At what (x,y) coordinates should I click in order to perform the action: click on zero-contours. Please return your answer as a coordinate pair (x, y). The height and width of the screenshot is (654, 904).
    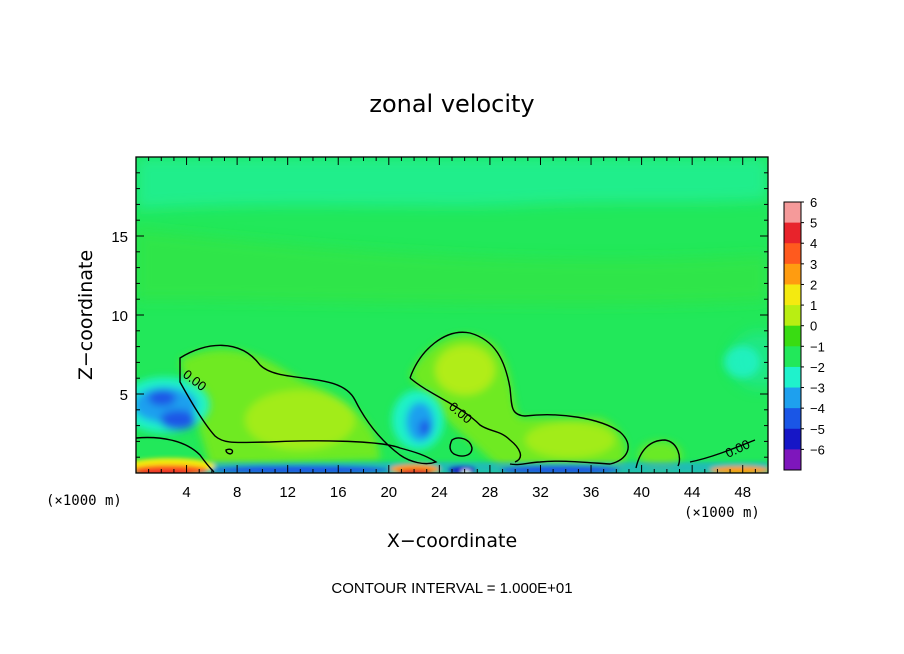
    Looking at the image, I should click on (446, 402).